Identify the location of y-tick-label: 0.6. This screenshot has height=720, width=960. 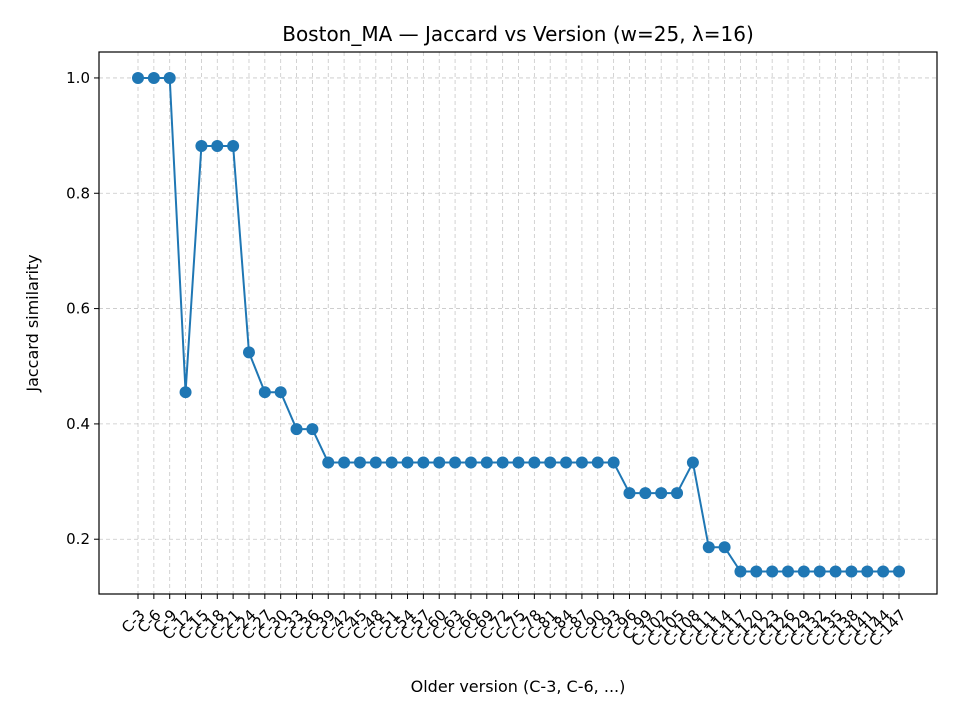
(78, 309).